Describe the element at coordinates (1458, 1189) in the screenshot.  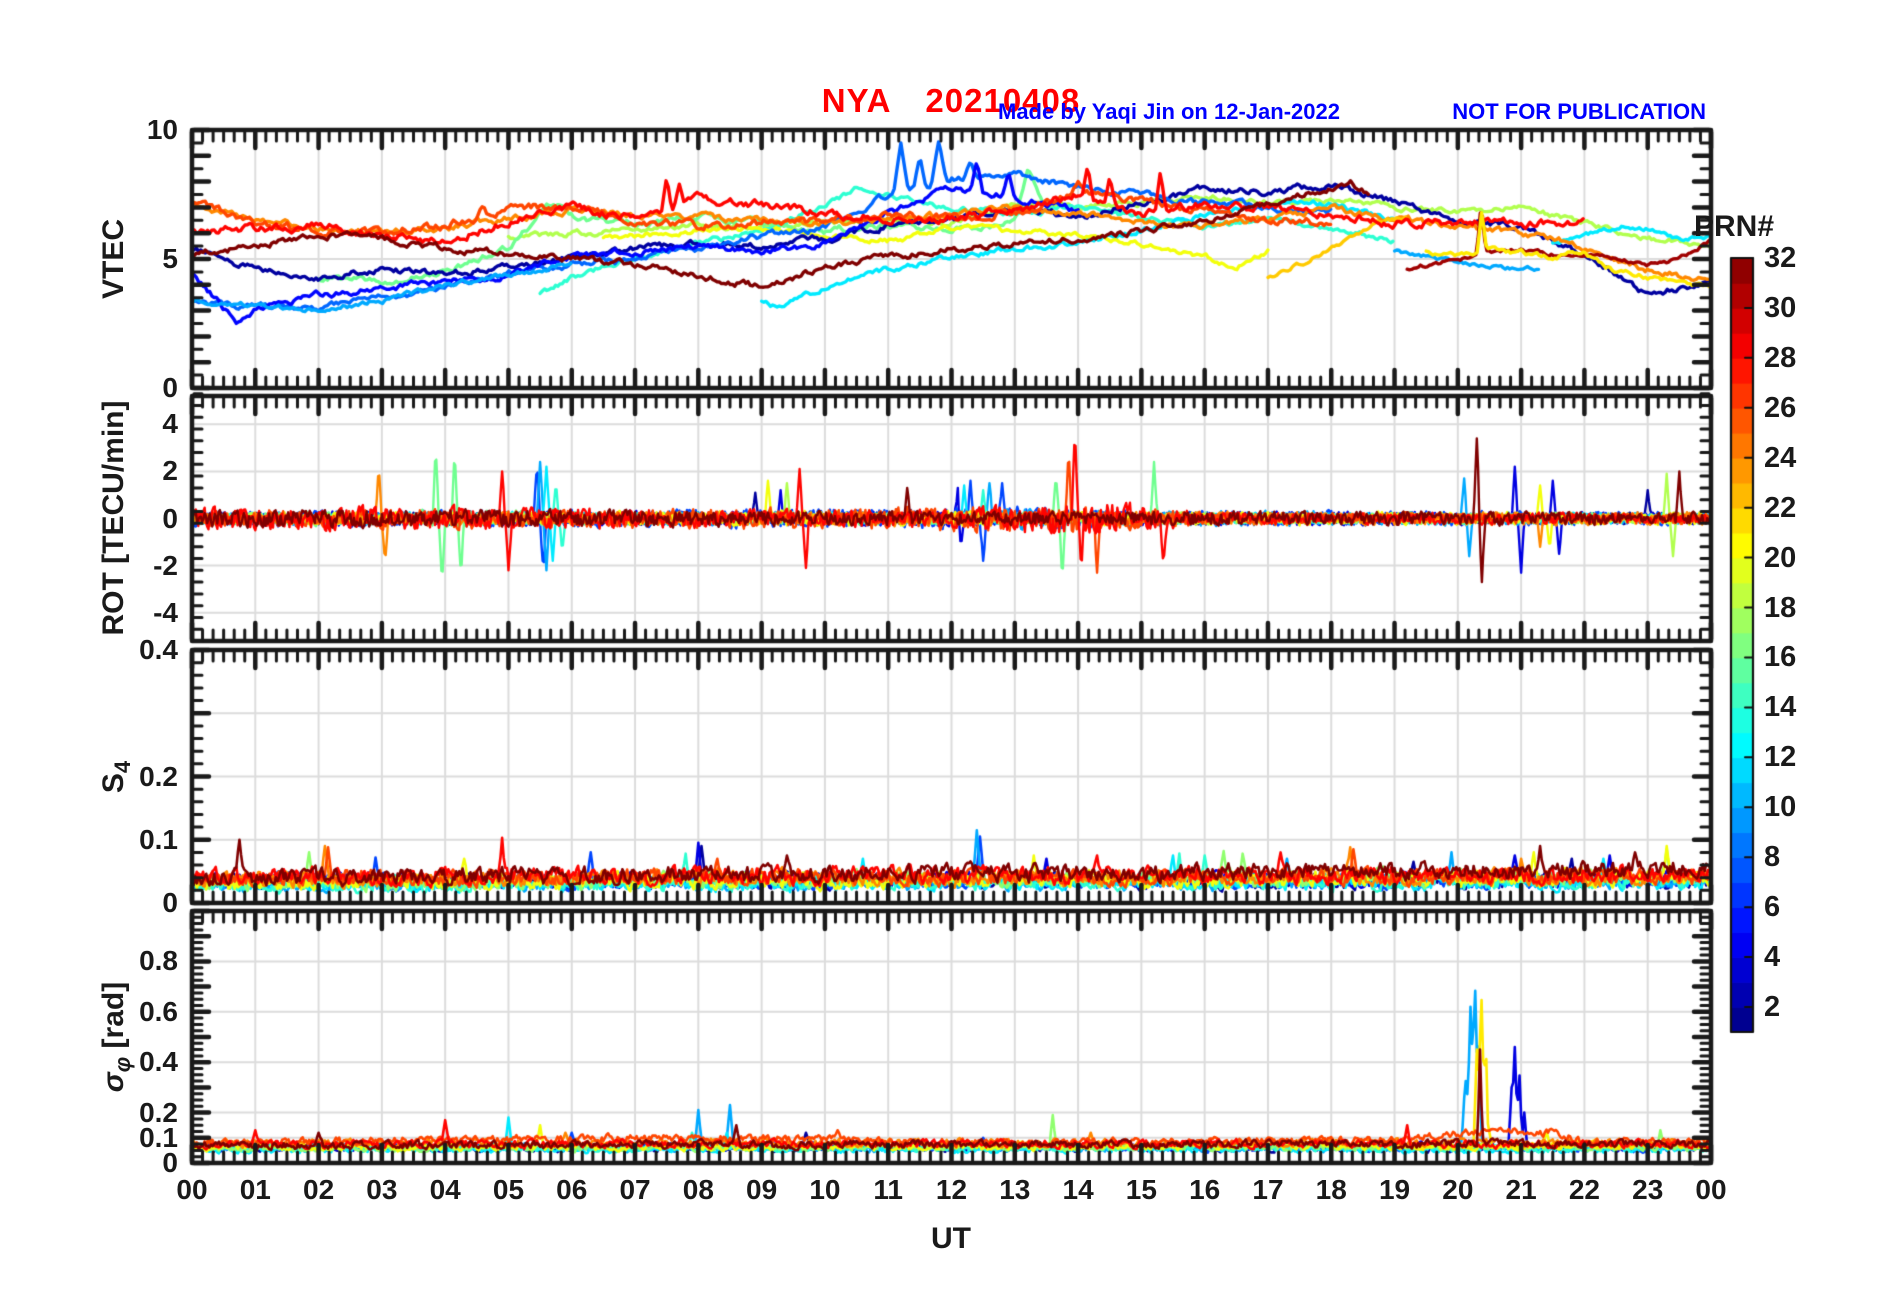
I see `x-tick-label: 20` at that location.